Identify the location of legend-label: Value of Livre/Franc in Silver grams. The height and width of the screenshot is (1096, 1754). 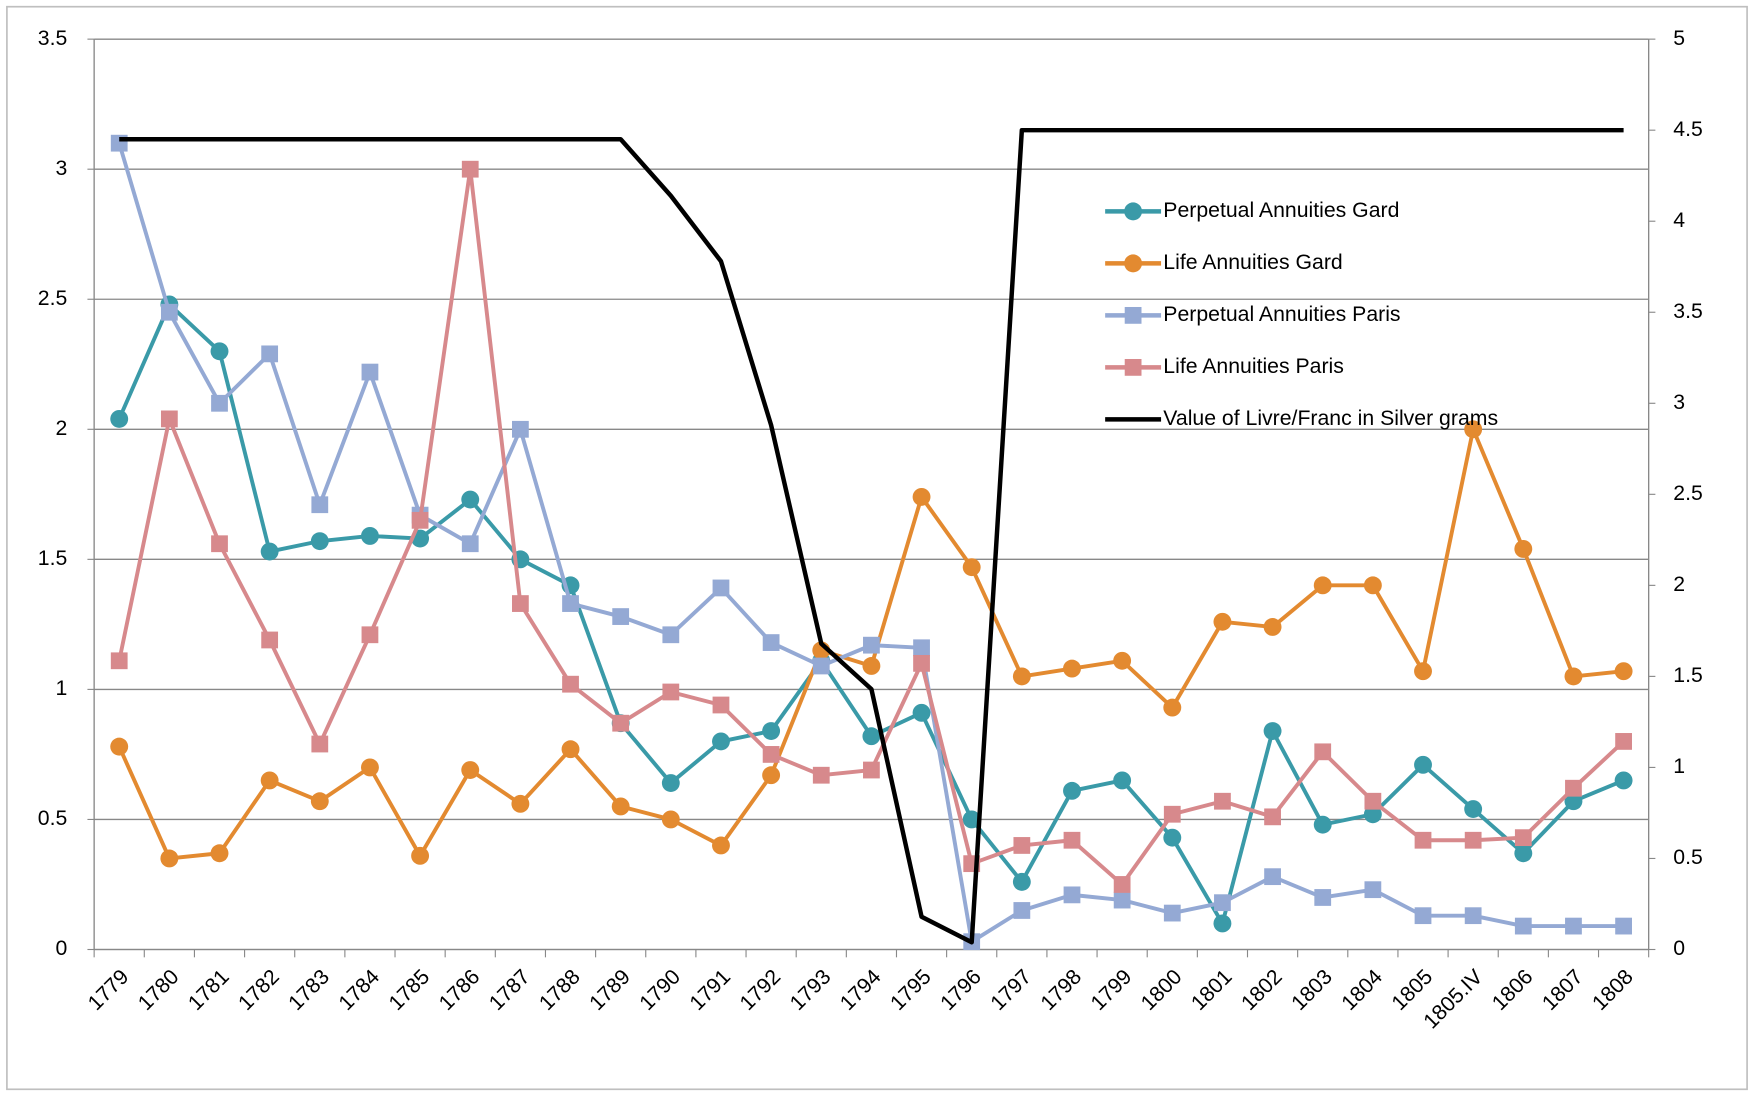
(1330, 418).